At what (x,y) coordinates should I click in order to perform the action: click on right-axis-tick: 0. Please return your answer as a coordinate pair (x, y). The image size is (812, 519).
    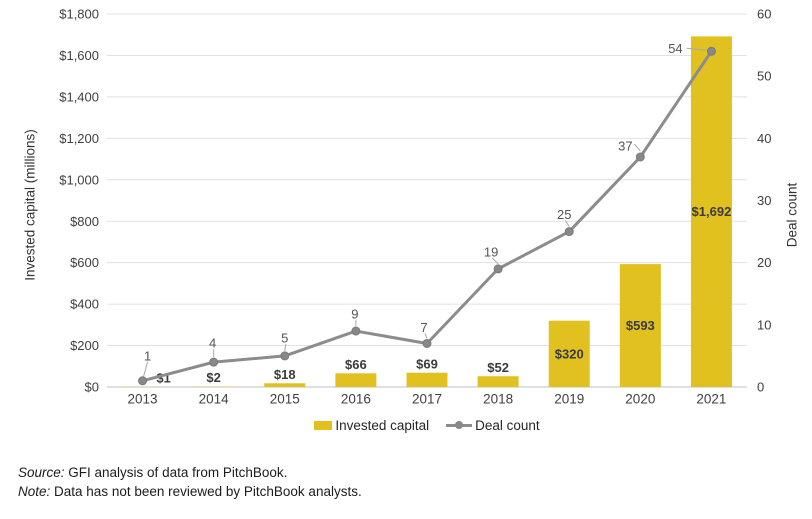
    Looking at the image, I should click on (760, 387).